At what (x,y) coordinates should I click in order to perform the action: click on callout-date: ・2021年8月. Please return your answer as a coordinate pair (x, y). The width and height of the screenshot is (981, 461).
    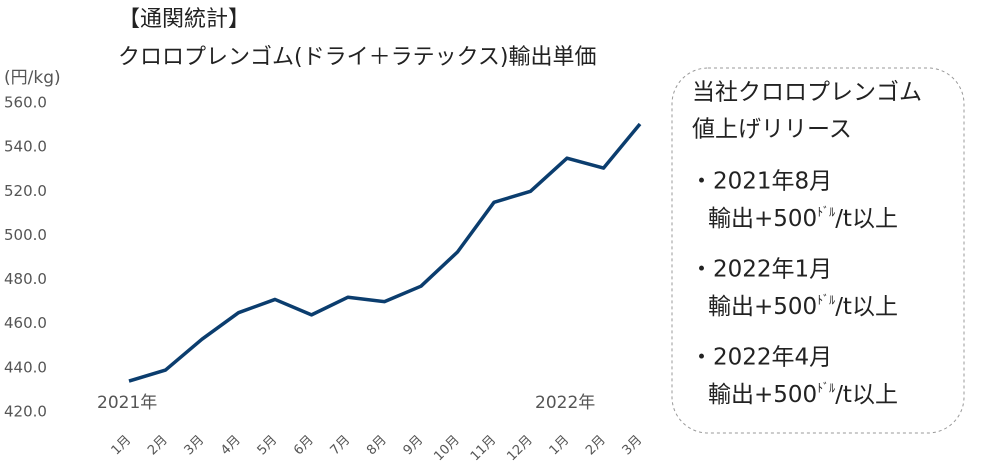
    Looking at the image, I should click on (761, 182).